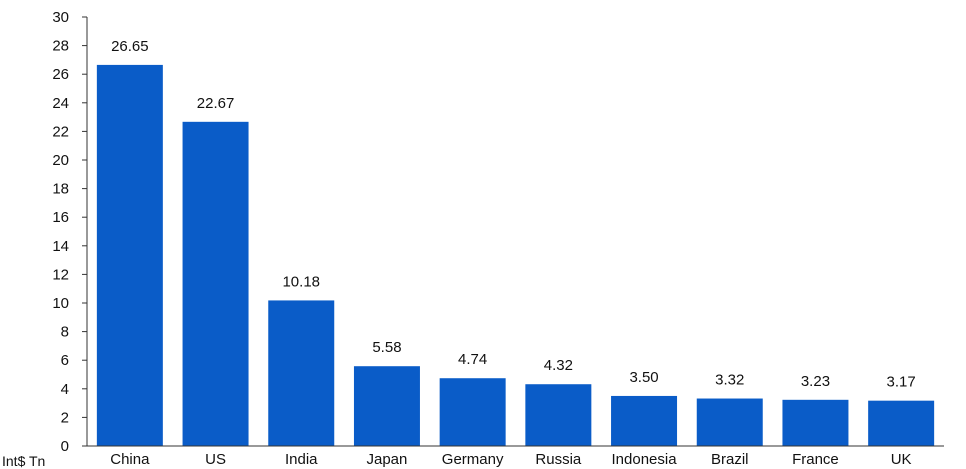 This screenshot has width=966, height=469. Describe the element at coordinates (130, 459) in the screenshot. I see `x-tick-label: China` at that location.